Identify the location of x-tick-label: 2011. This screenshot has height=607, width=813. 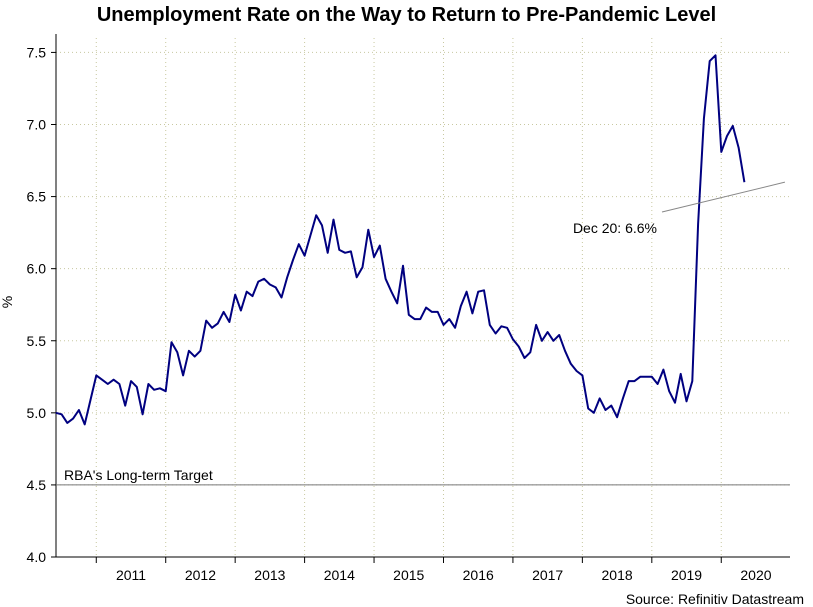
(131, 575).